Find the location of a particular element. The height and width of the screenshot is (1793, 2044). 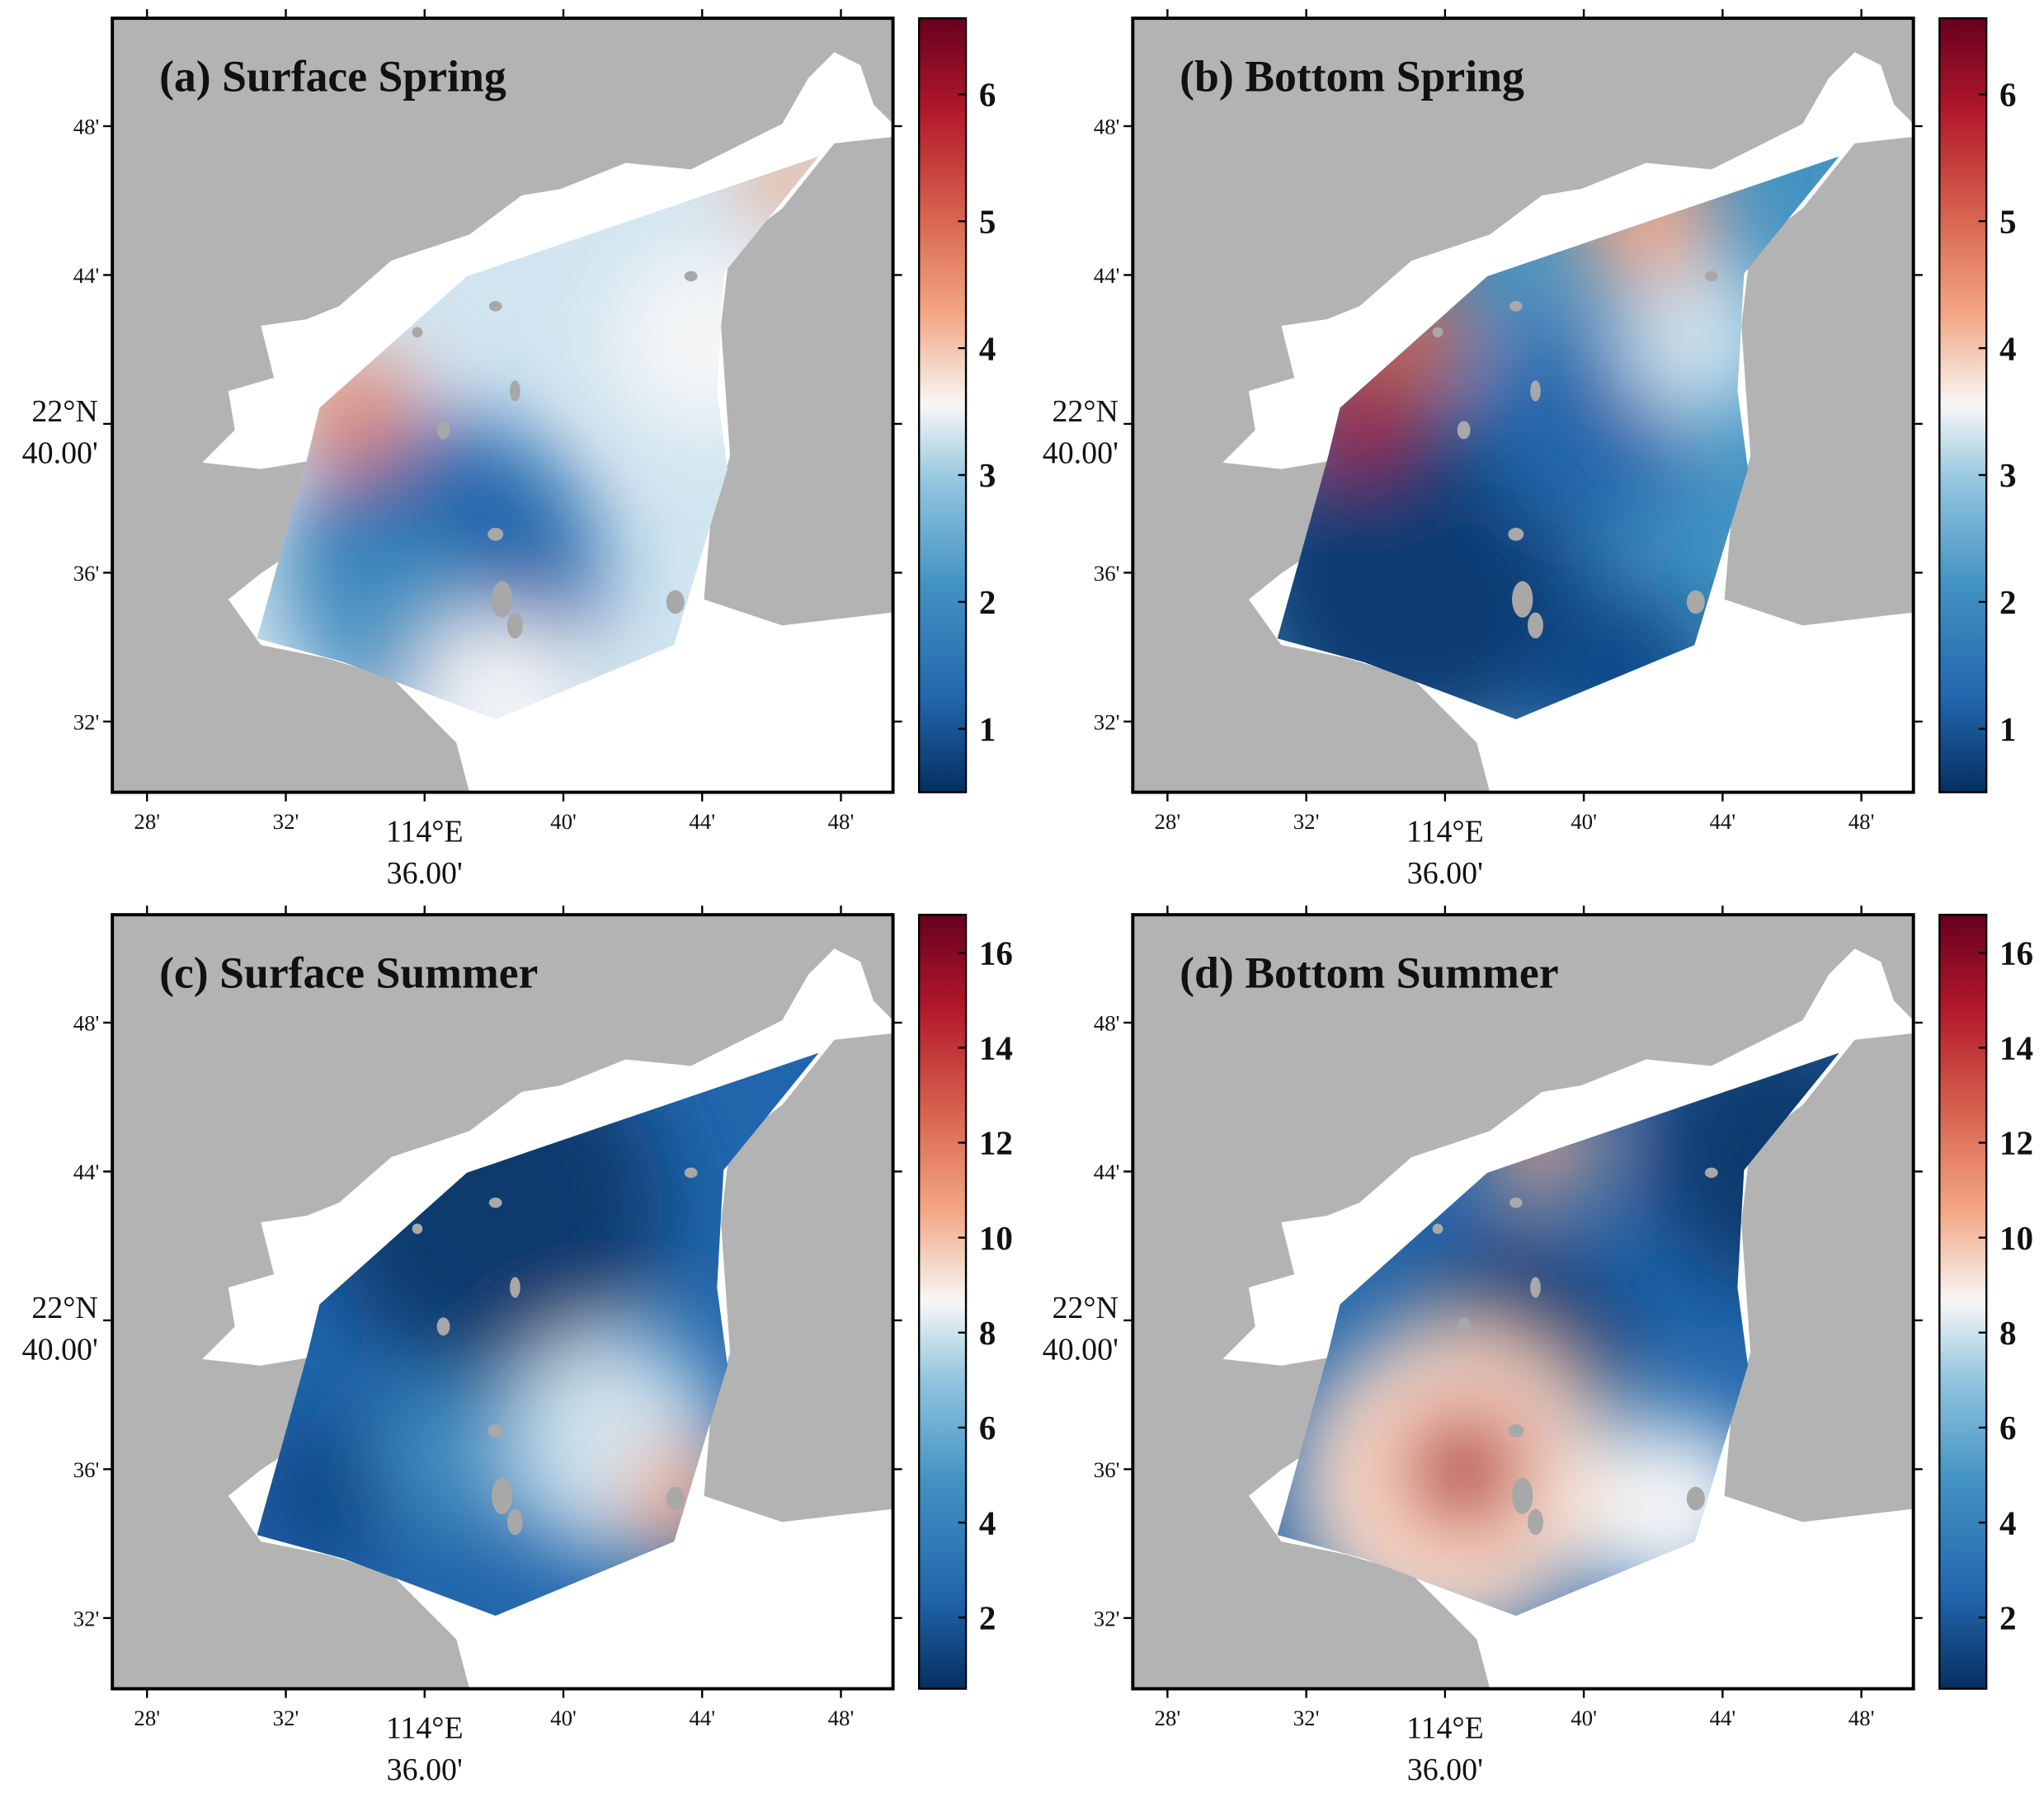

panel-title: (d) Bottom Summer is located at coordinates (1369, 973).